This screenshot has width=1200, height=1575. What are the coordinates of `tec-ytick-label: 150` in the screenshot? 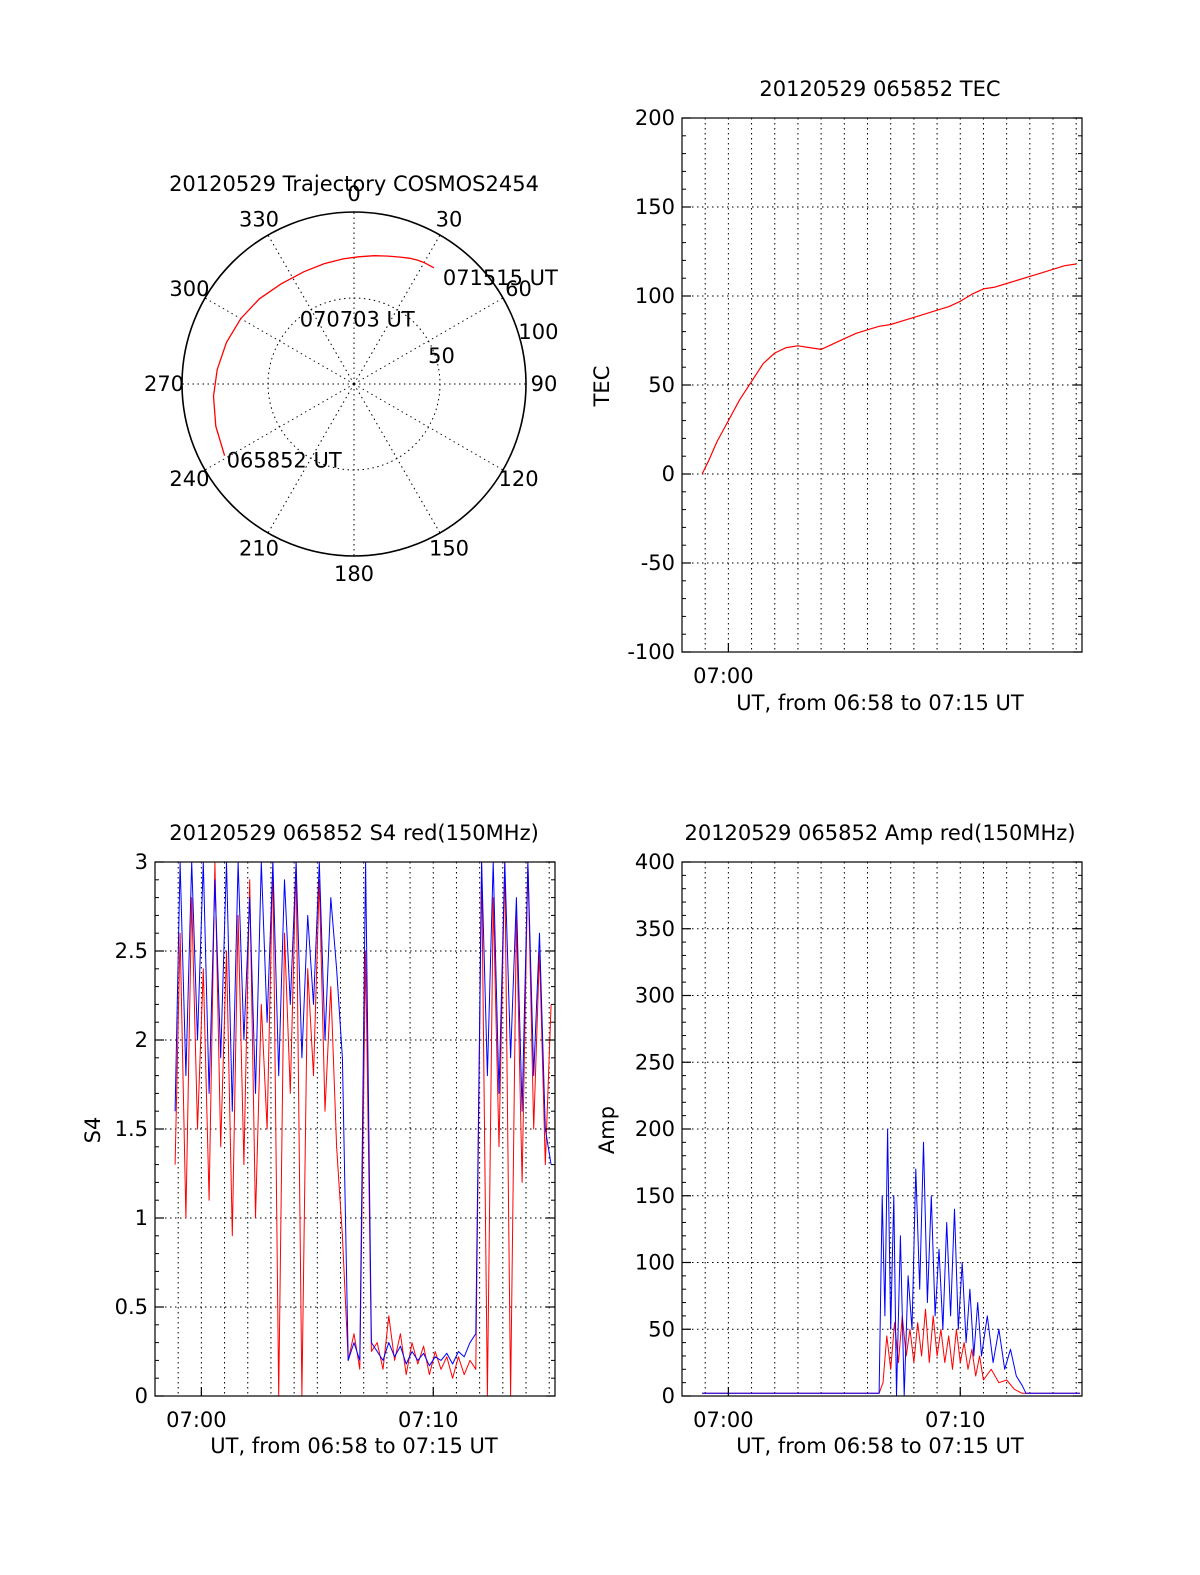 It's located at (655, 207).